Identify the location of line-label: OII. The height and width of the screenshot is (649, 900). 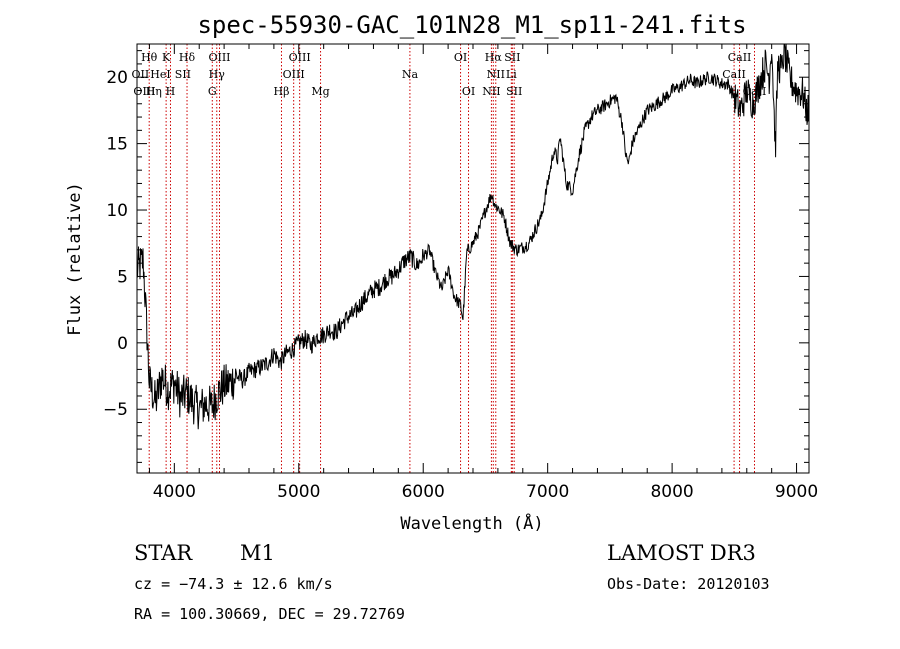
(141, 74).